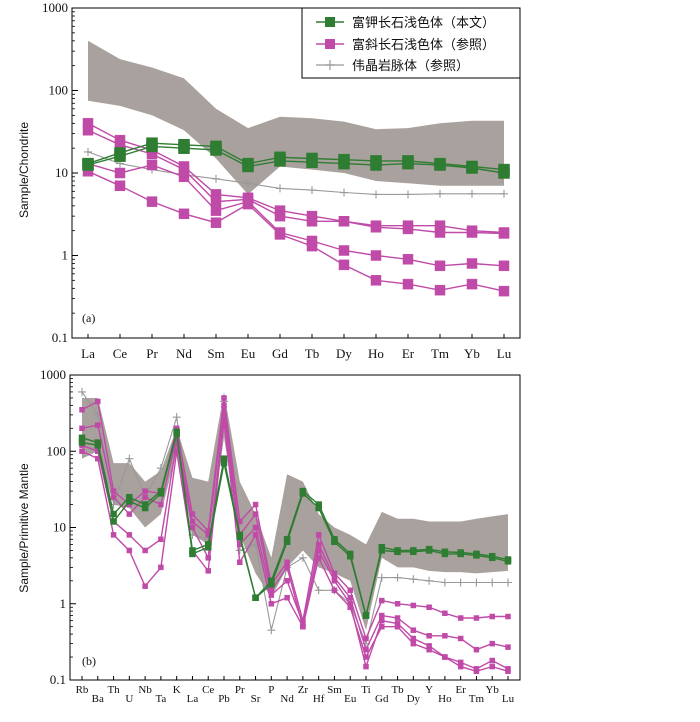  I want to click on b-xtick-label-P: P, so click(271, 690).